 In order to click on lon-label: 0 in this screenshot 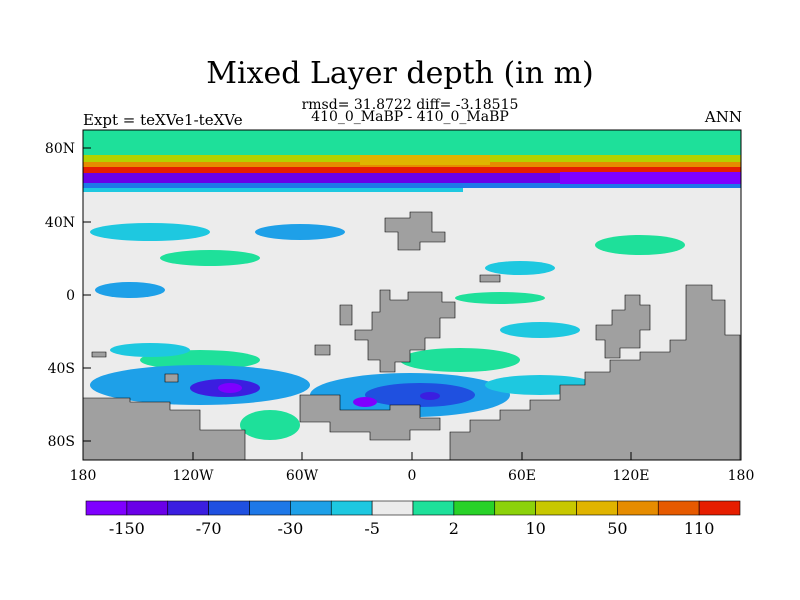, I will do `click(412, 476)`.